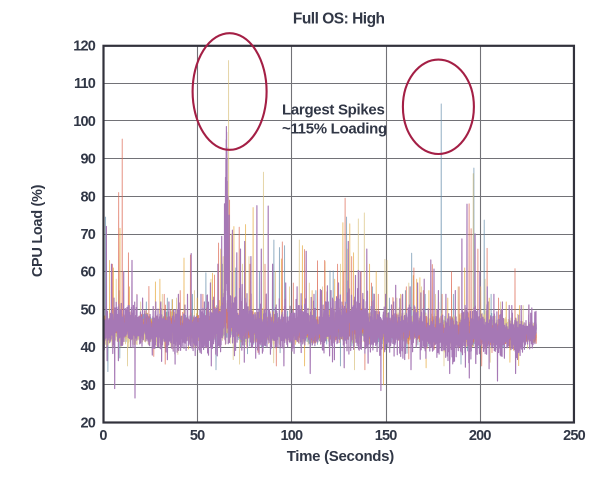 This screenshot has width=614, height=485. What do you see at coordinates (480, 436) in the screenshot?
I see `svg-text: 200` at bounding box center [480, 436].